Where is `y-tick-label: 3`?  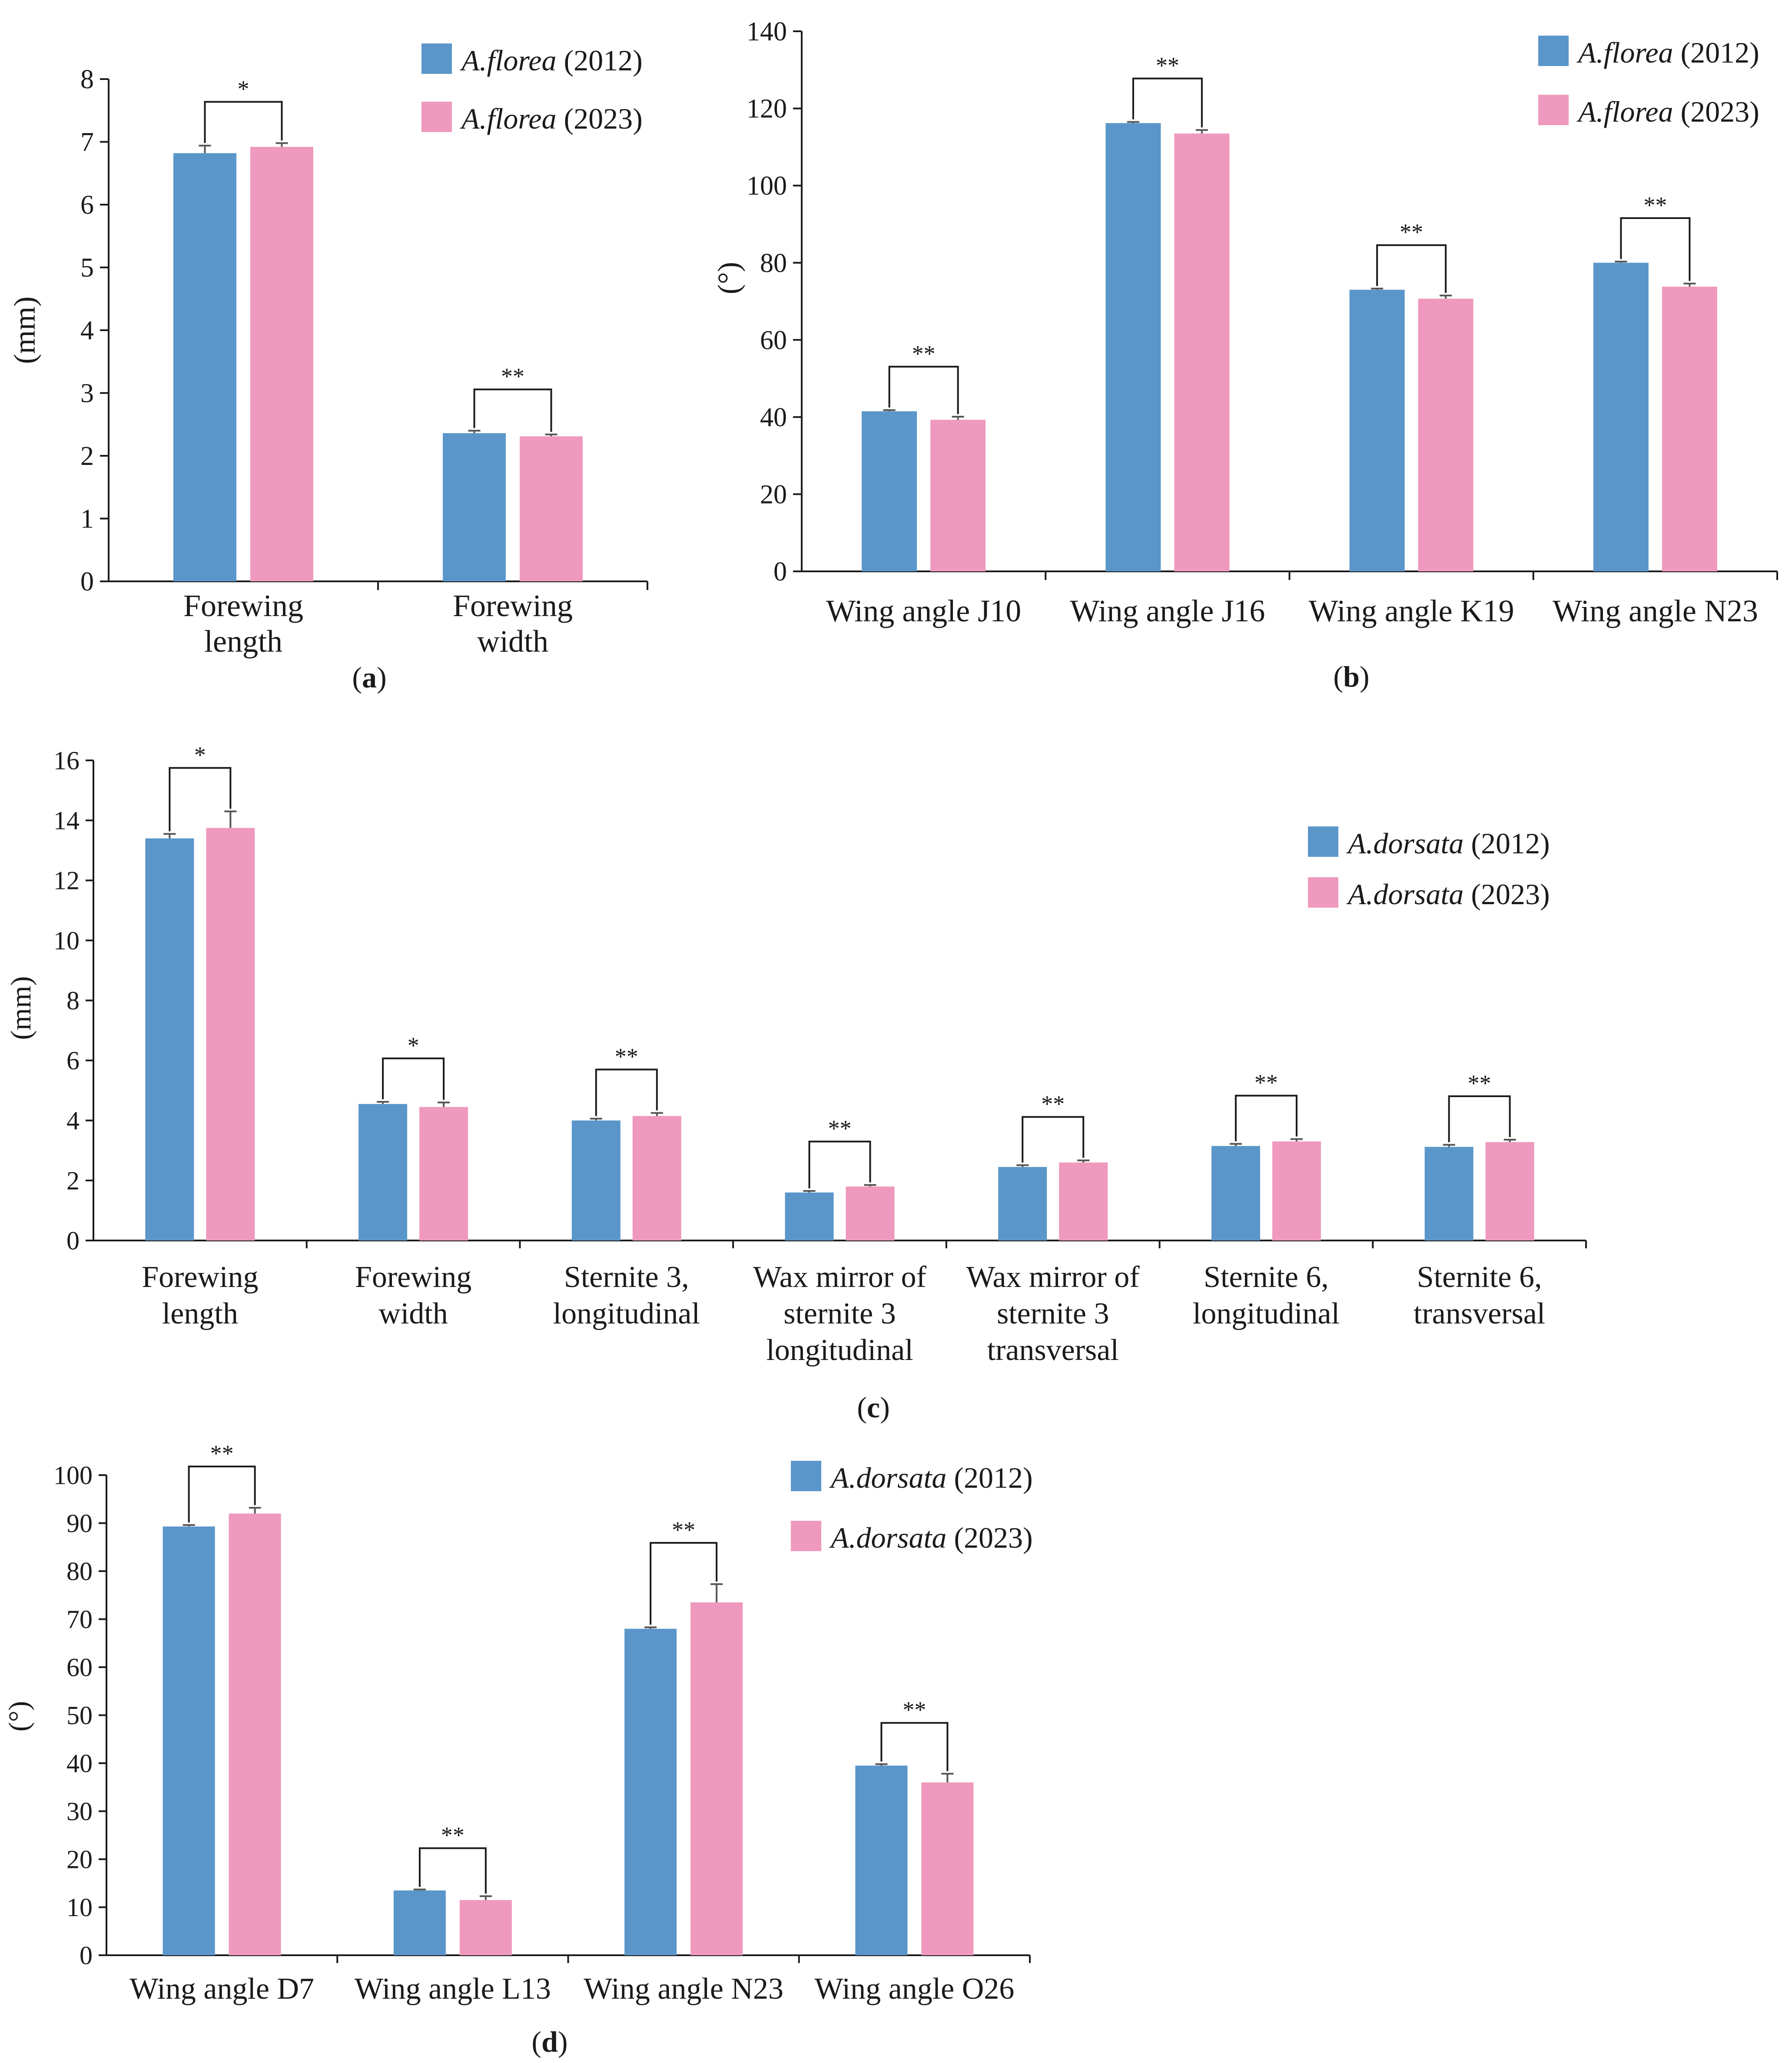 y-tick-label: 3 is located at coordinates (87, 393).